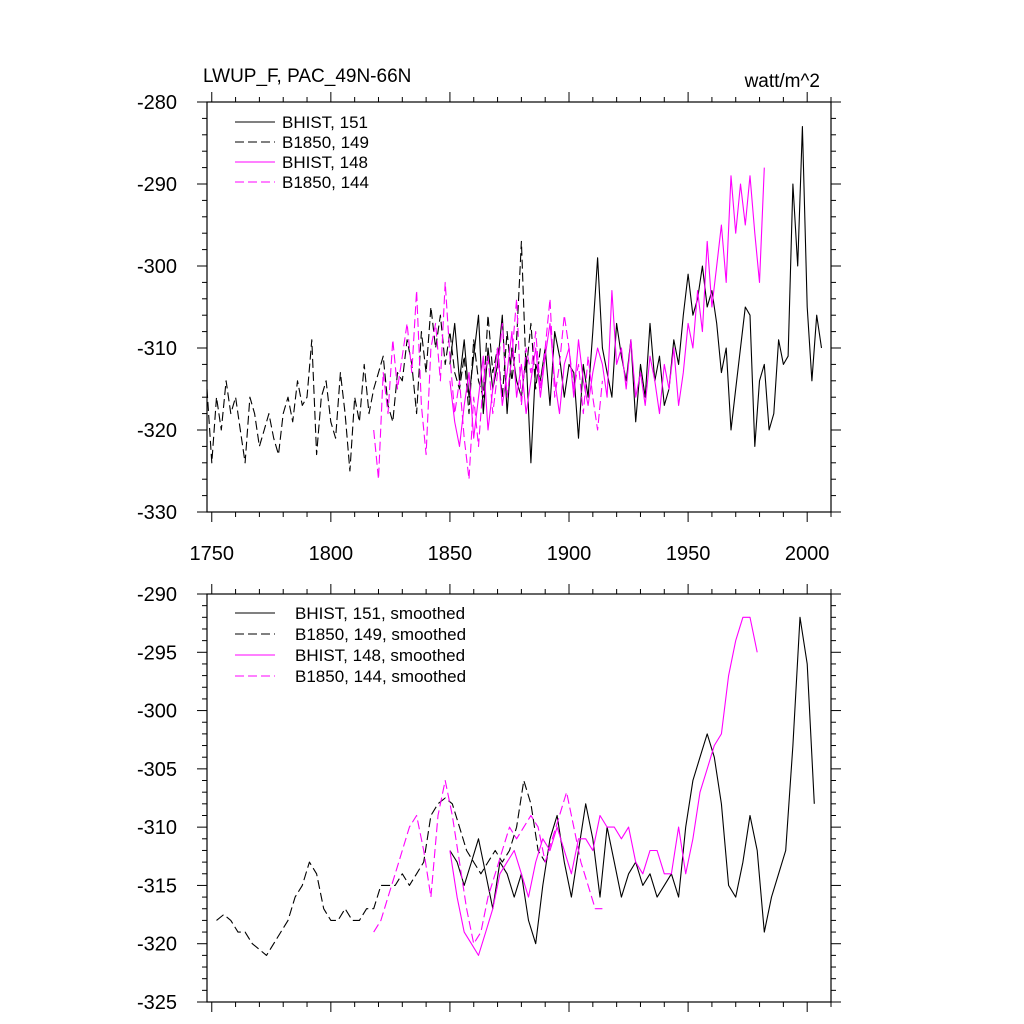  What do you see at coordinates (157, 886) in the screenshot?
I see `bottom-y-tick-label: -315` at bounding box center [157, 886].